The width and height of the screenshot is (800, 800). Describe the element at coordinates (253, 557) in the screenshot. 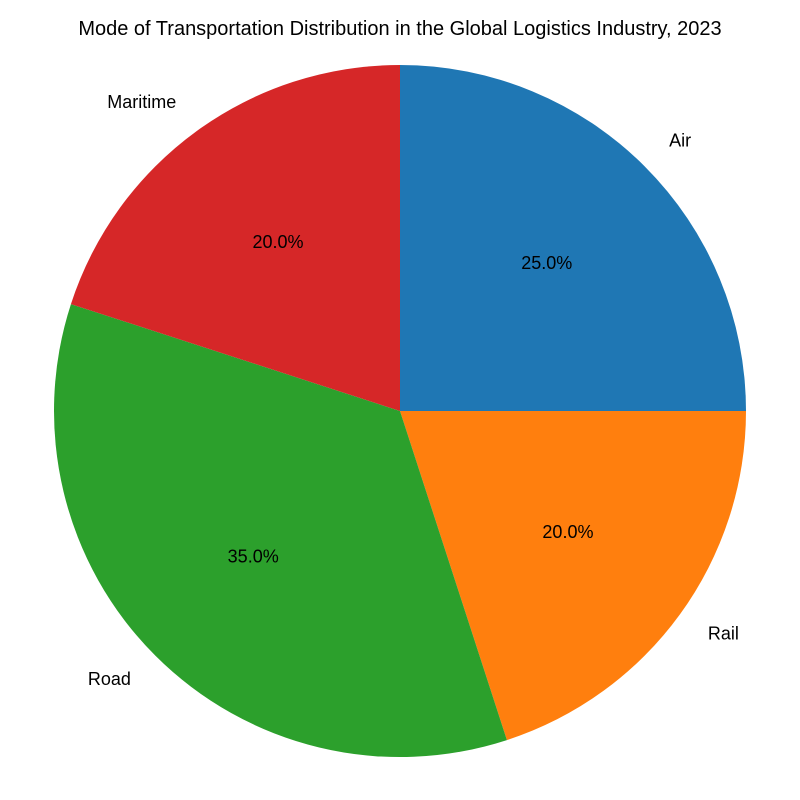

I see `slice-percent-road: 35.0%` at that location.